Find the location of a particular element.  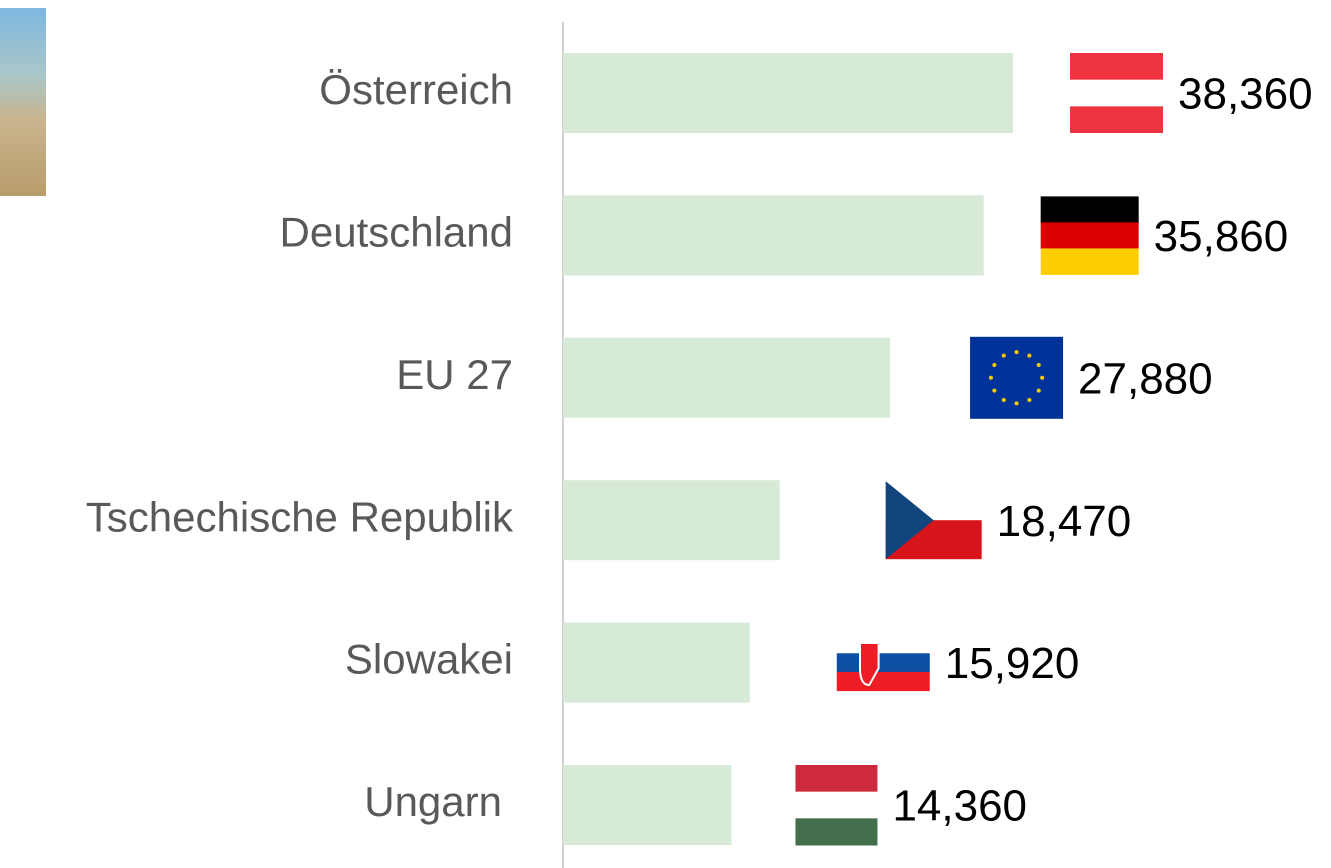

value-label: 14,360 is located at coordinates (959, 806).